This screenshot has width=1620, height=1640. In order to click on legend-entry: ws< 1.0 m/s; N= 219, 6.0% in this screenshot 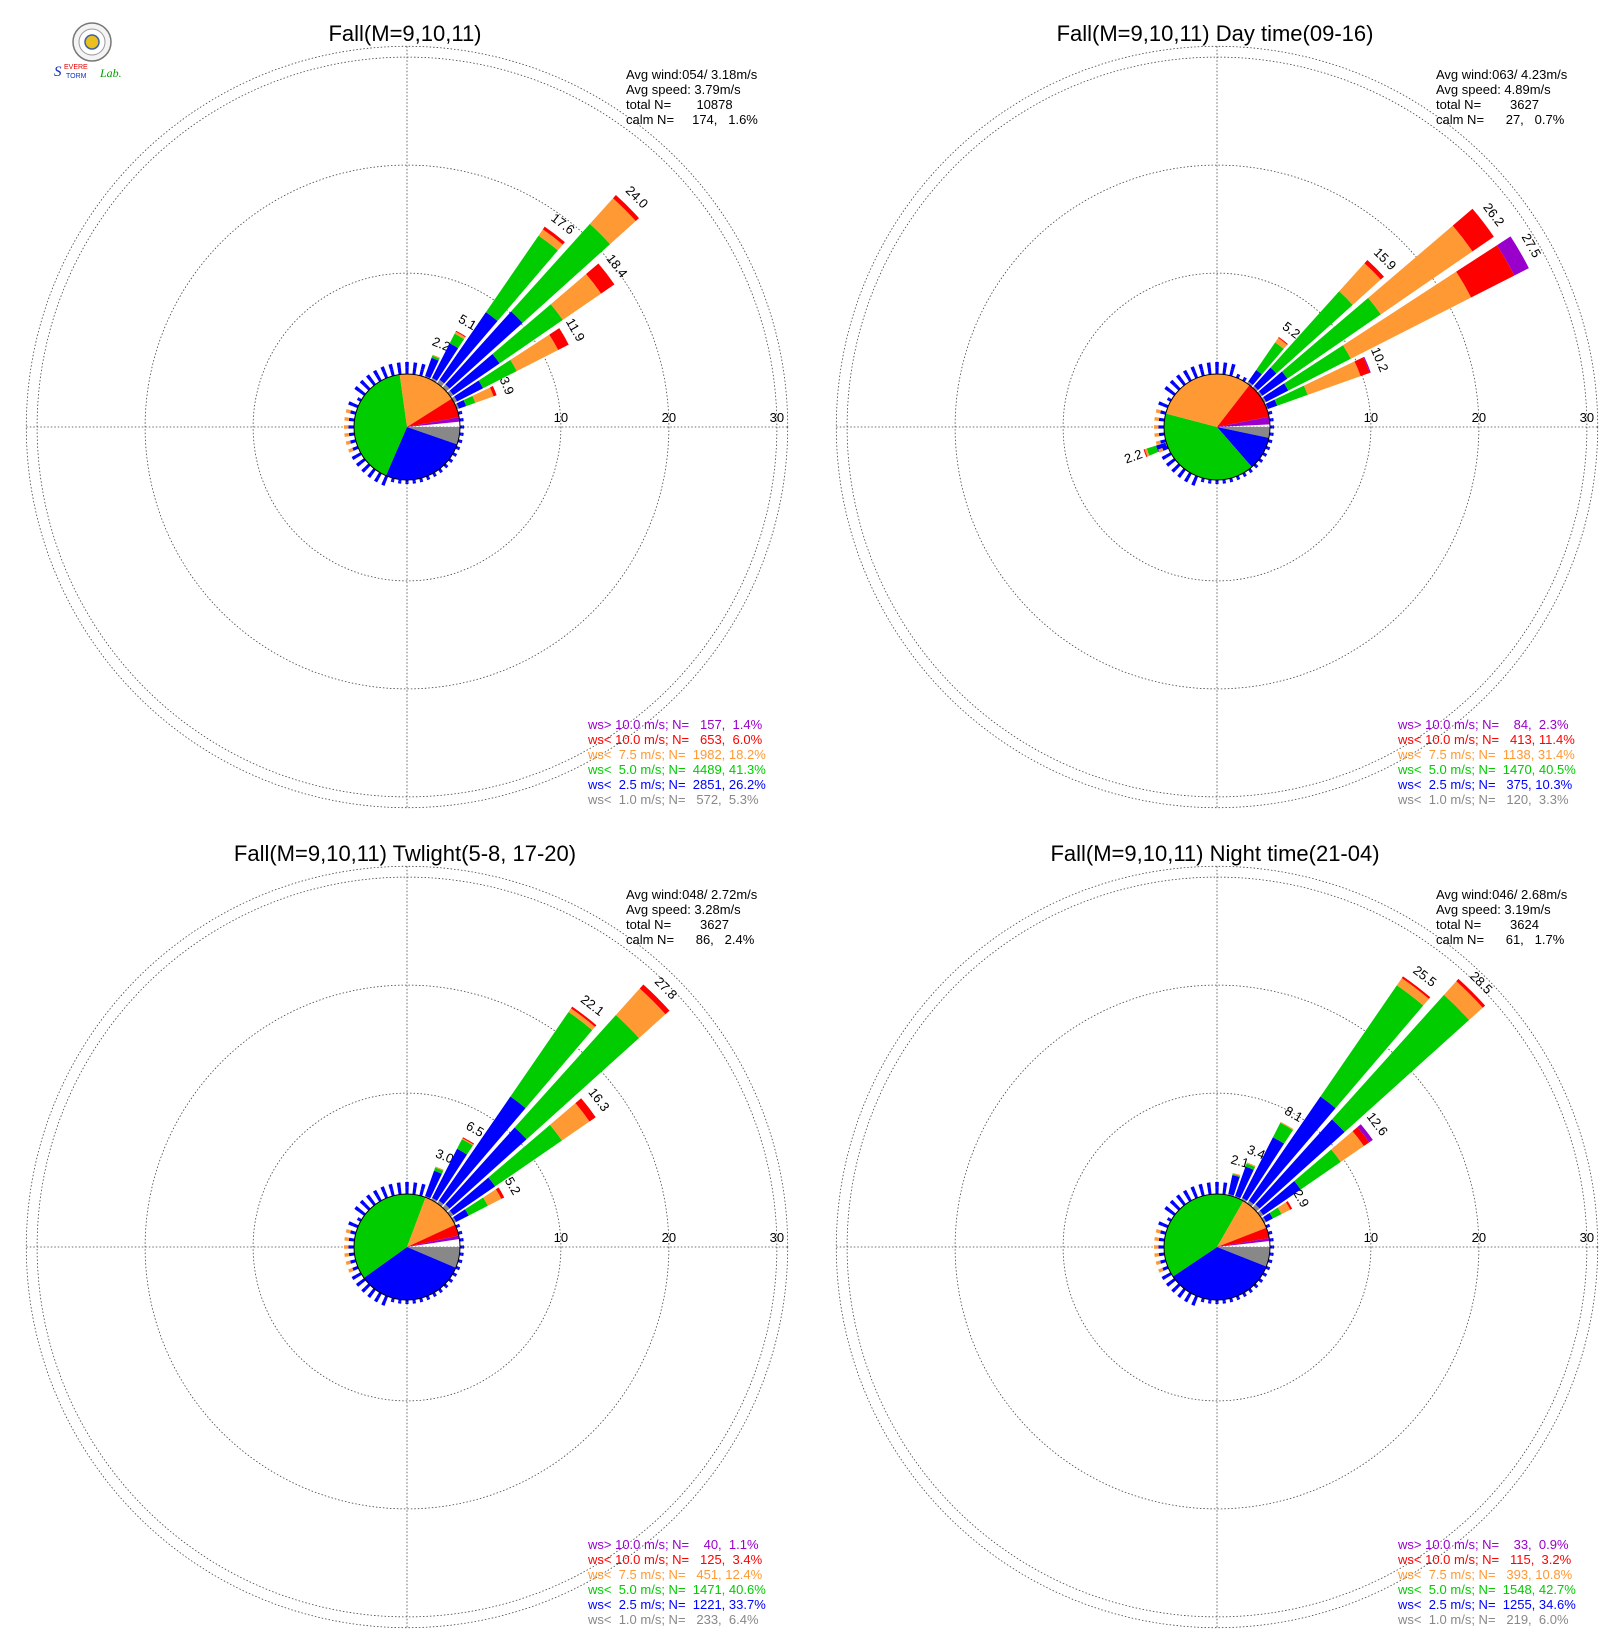, I will do `click(1483, 1619)`.